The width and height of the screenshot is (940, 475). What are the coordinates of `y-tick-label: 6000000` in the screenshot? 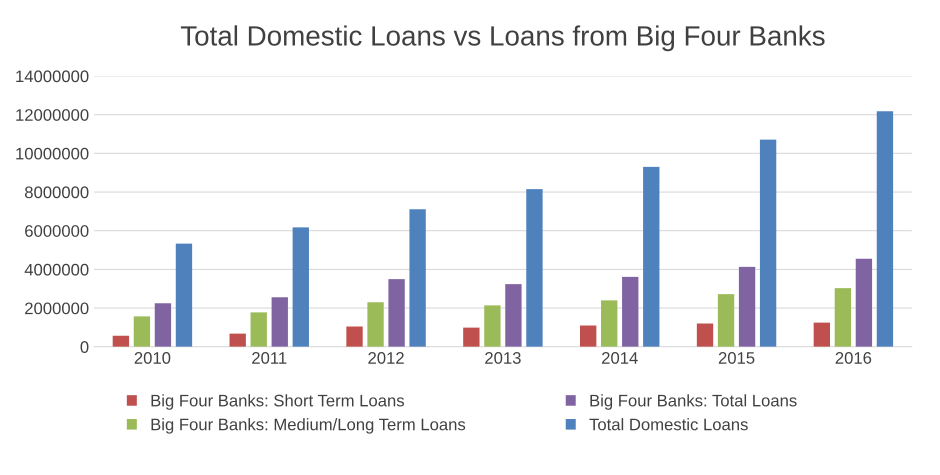 It's located at (56, 231).